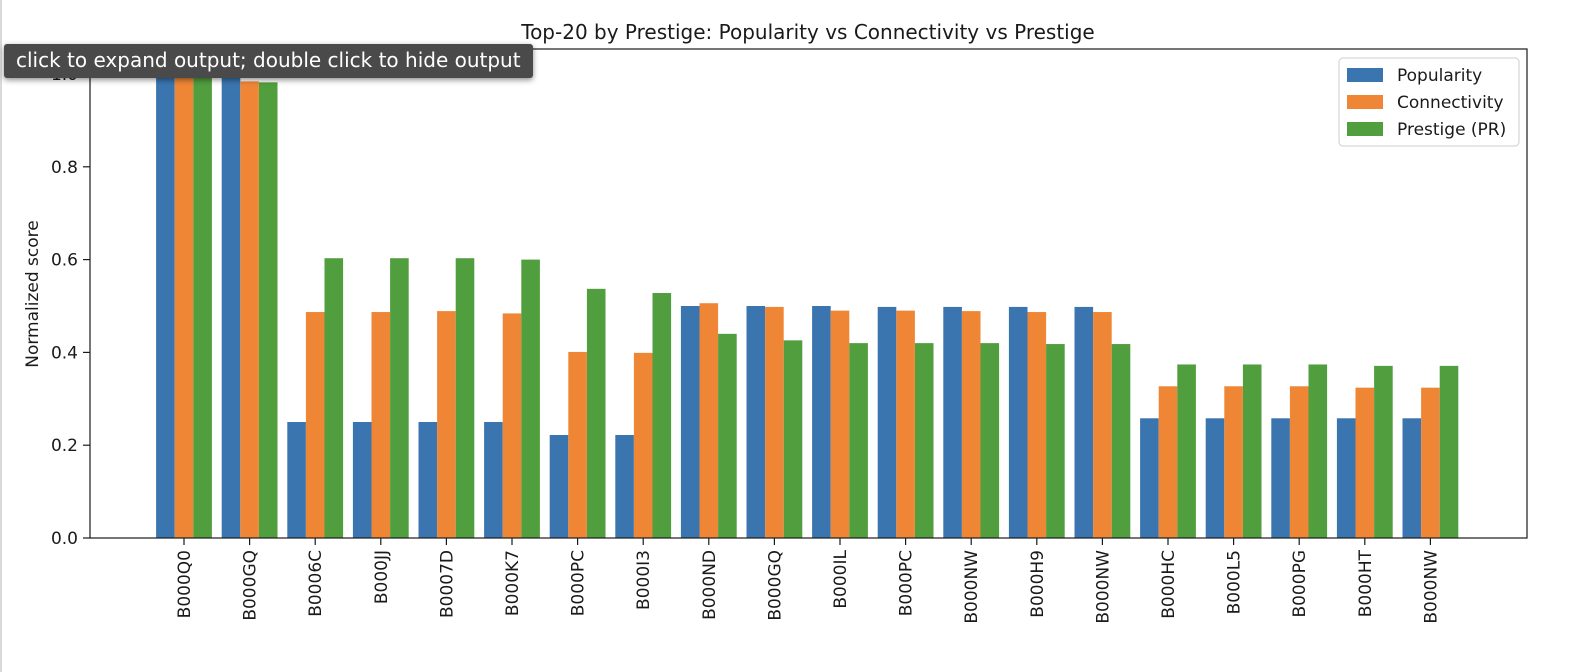 This screenshot has height=672, width=1586. I want to click on x-tick-label: B000JJ, so click(382, 577).